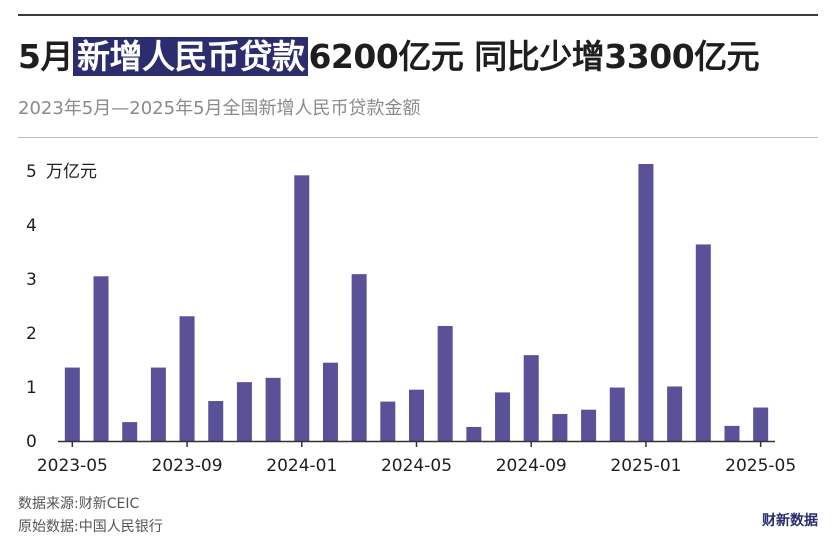 The width and height of the screenshot is (840, 560). Describe the element at coordinates (190, 56) in the screenshot. I see `title-highlight: 新增人民币贷款` at that location.